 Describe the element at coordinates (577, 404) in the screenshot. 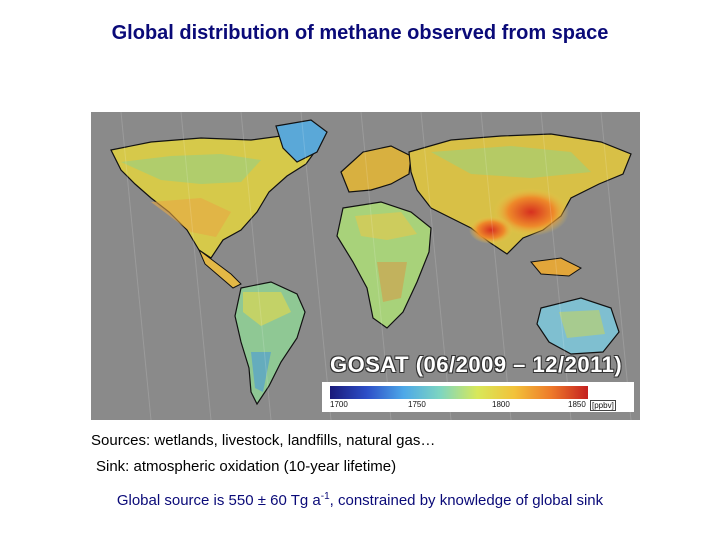

I see `colorbar-tick: 1850` at that location.